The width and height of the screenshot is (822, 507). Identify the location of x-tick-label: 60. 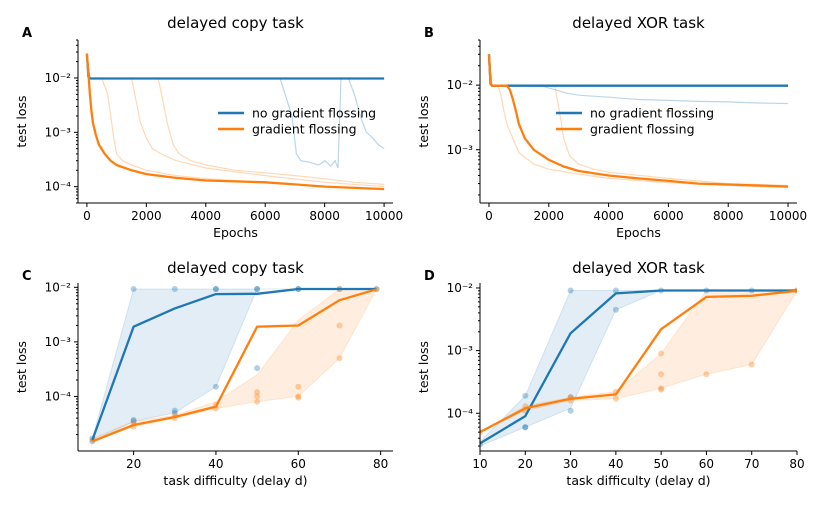
(298, 464).